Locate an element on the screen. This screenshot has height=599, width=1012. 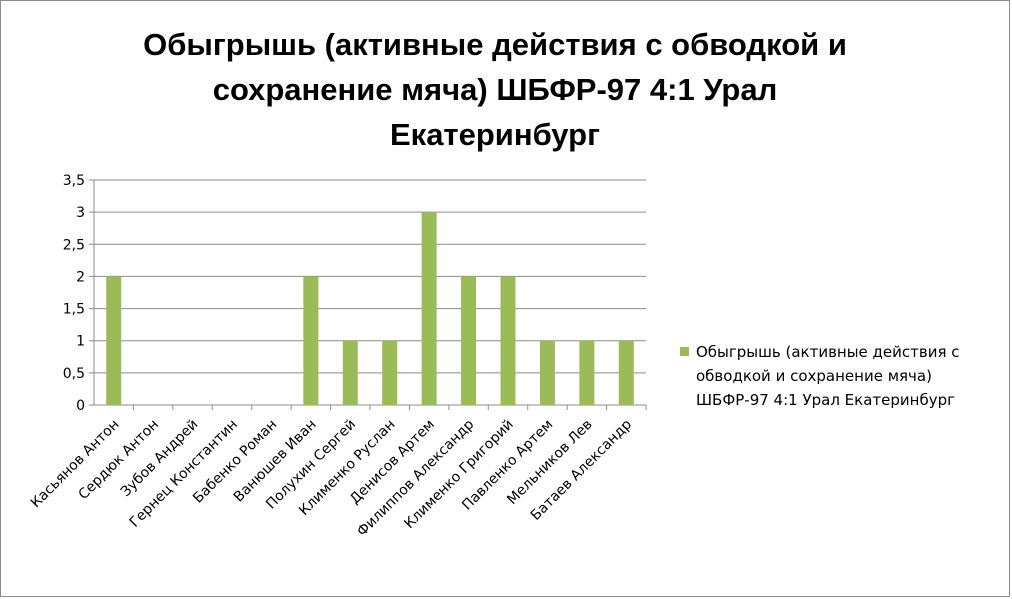
y-tick-label: 2 is located at coordinates (80, 277).